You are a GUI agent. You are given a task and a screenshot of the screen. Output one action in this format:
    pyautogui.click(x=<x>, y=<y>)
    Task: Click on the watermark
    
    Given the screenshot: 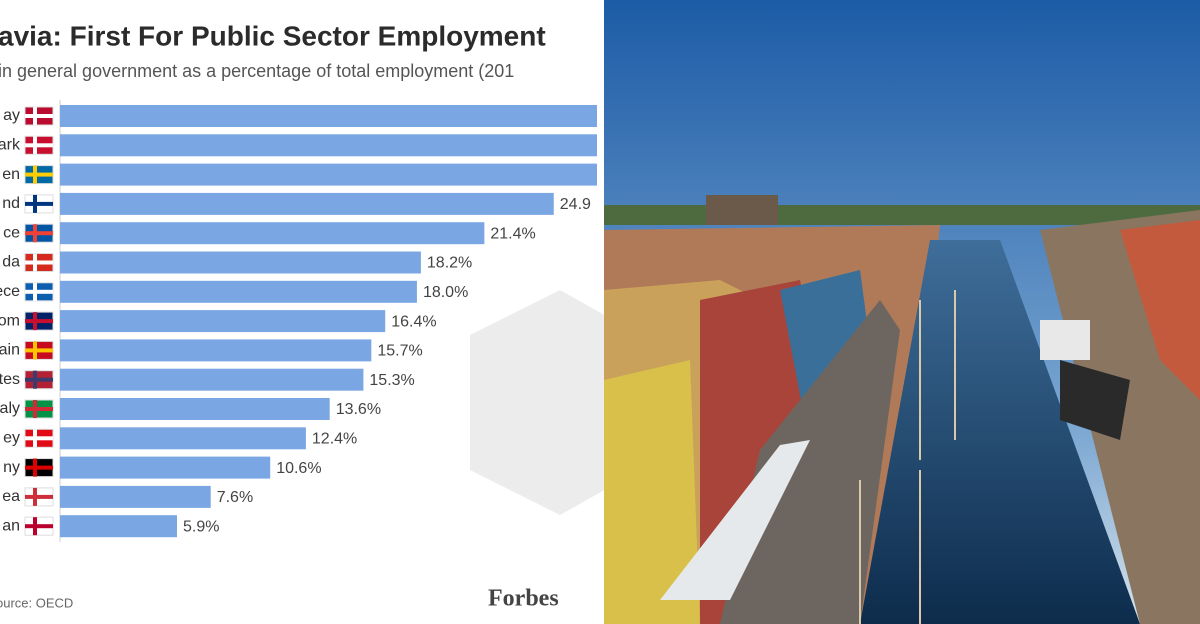 What is the action you would take?
    pyautogui.click(x=555, y=402)
    